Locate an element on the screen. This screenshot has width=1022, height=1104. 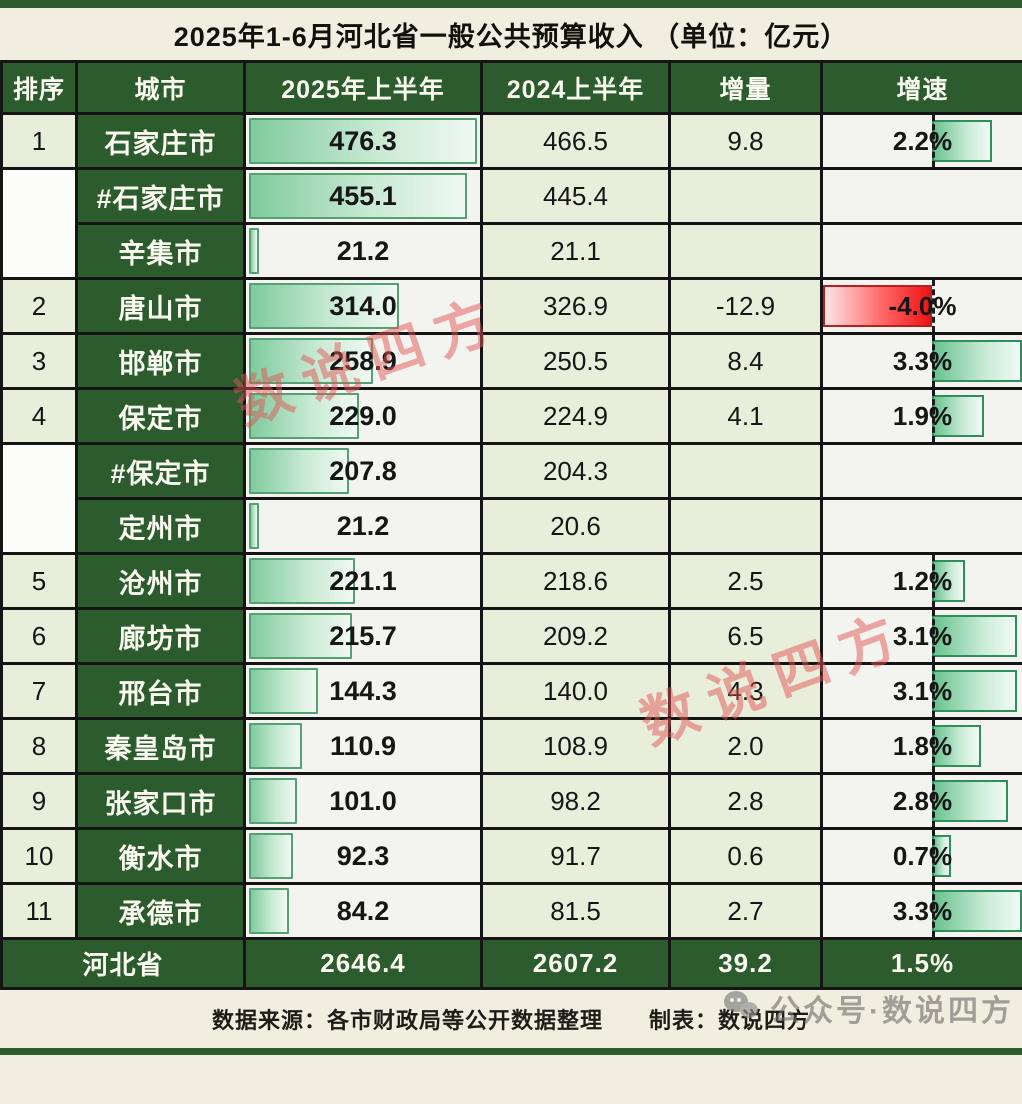
table-row: #保定市 207.8 204.3 is located at coordinates (511, 498).